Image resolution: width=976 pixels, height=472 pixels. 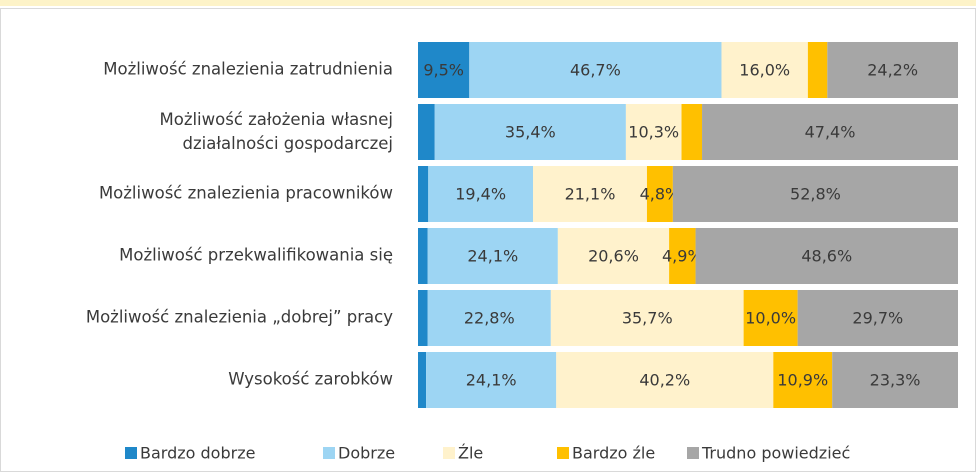 I want to click on legend-label: Bardzo dobrze, so click(x=197, y=453).